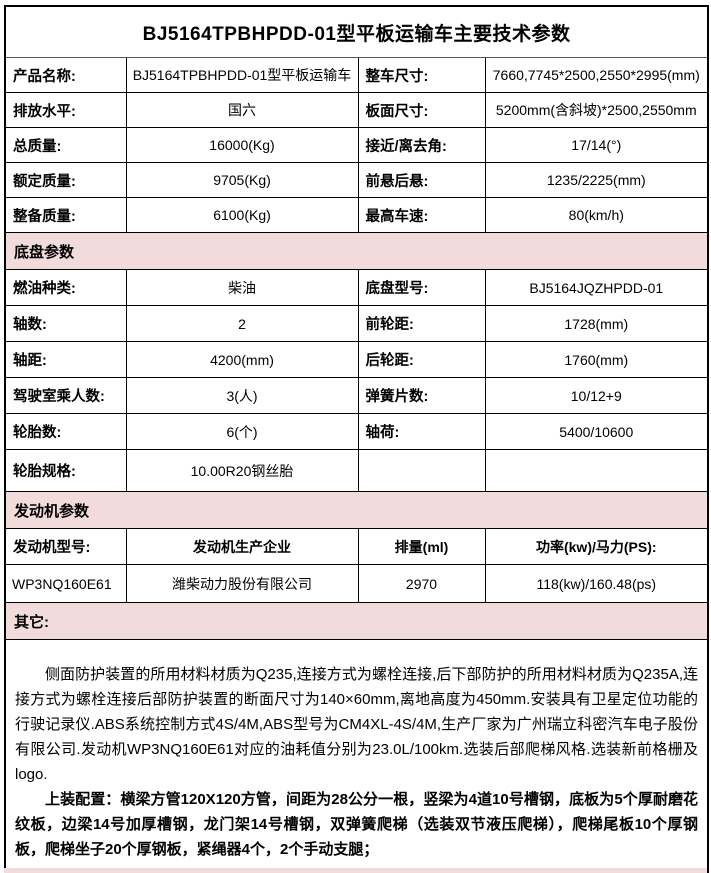 This screenshot has width=711, height=873. Describe the element at coordinates (596, 323) in the screenshot. I see `value-front-track: 1728(mm)` at that location.